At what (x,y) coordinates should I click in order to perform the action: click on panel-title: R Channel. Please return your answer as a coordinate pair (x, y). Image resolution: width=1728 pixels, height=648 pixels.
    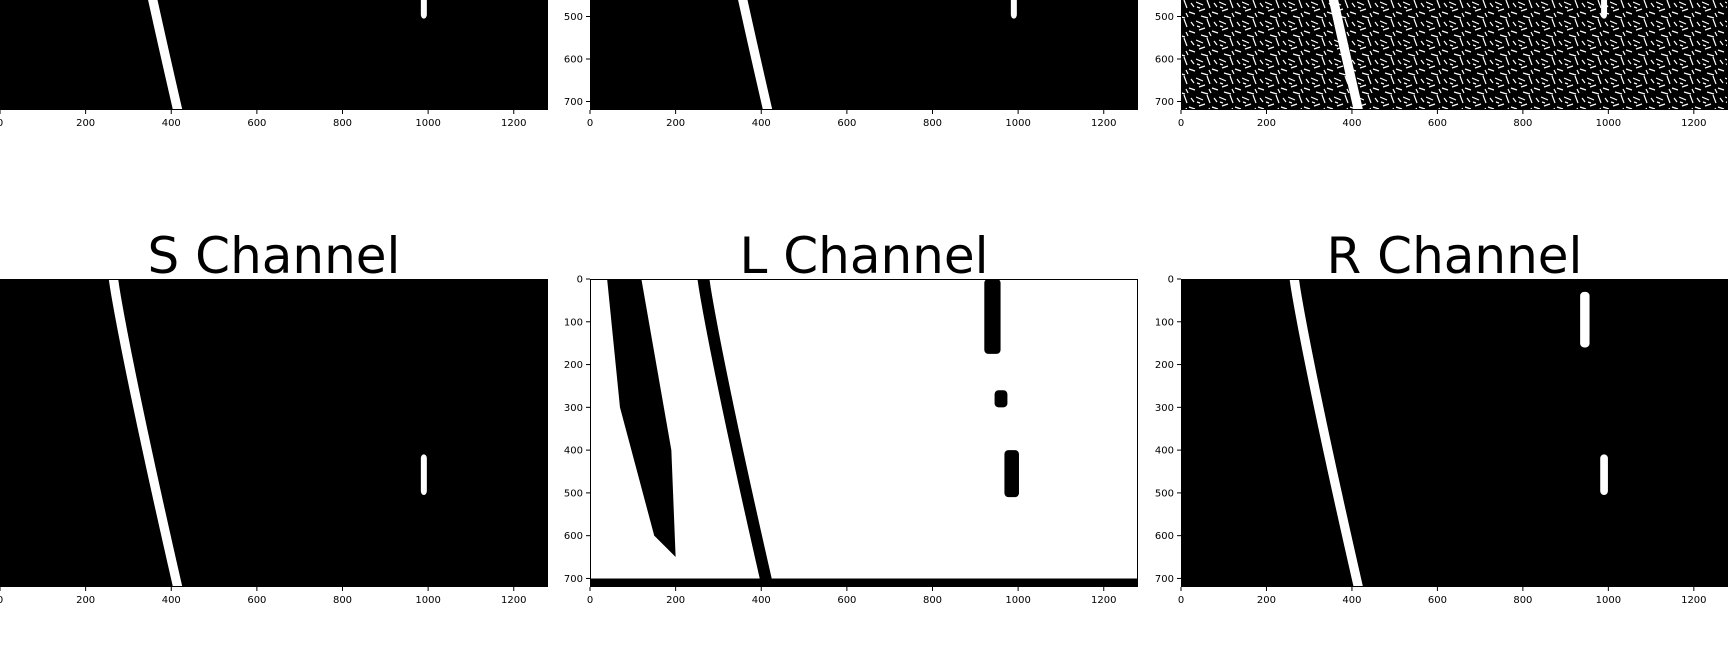
    Looking at the image, I should click on (1455, 256).